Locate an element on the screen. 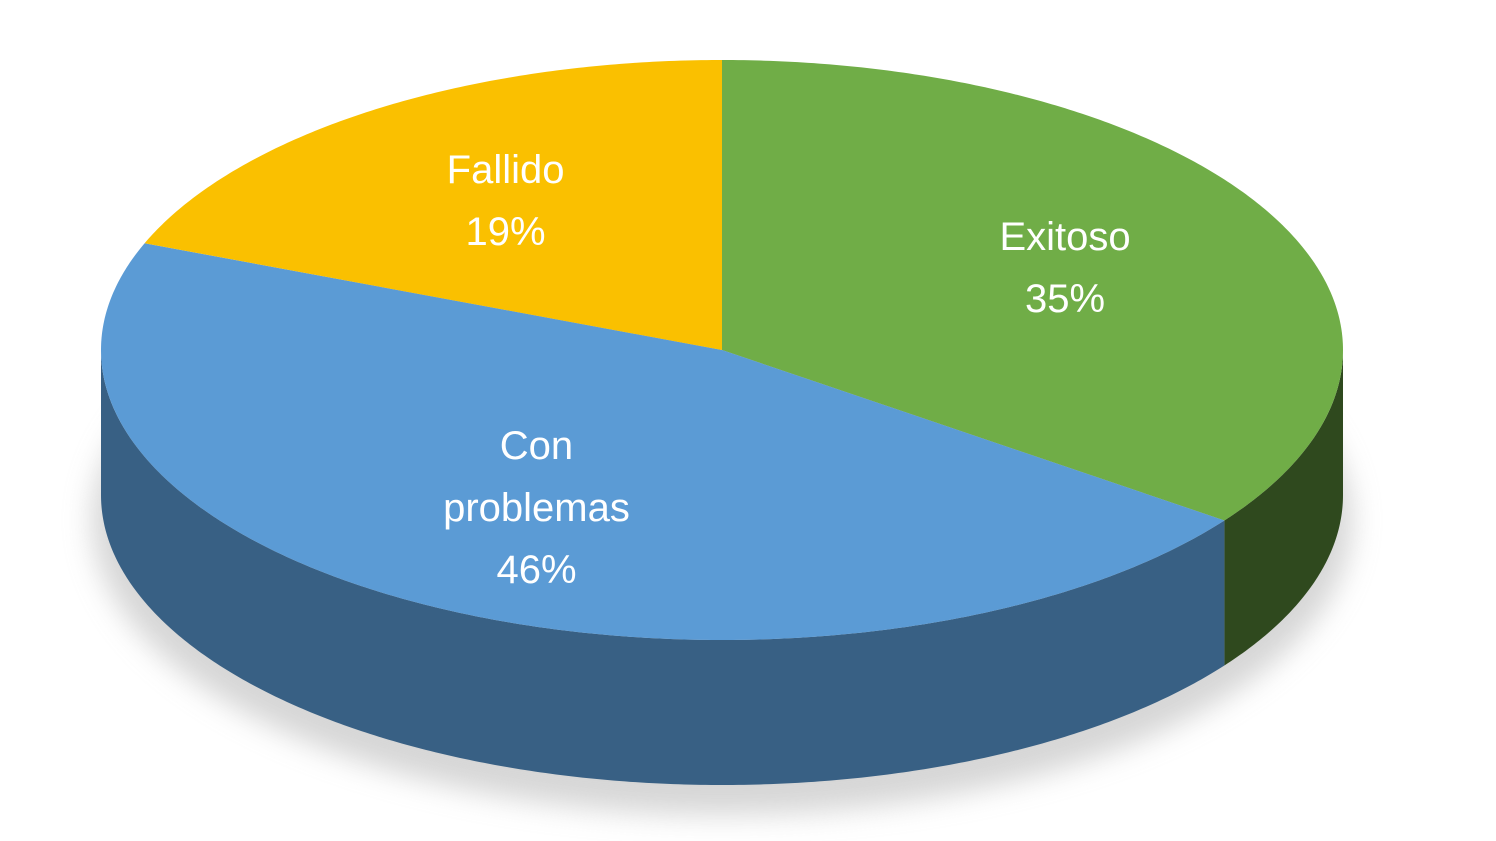 Image resolution: width=1496 pixels, height=841 pixels. category-label: Exitoso is located at coordinates (1065, 237).